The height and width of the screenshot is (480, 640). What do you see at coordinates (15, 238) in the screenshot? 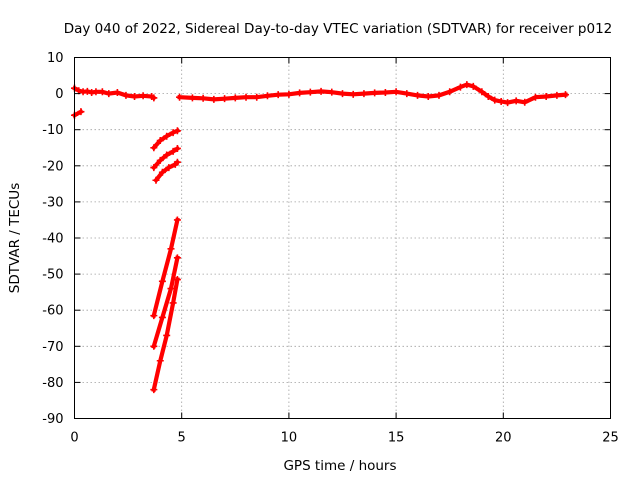
I see `y-axis-title: SDTVAR / TECUs` at bounding box center [15, 238].